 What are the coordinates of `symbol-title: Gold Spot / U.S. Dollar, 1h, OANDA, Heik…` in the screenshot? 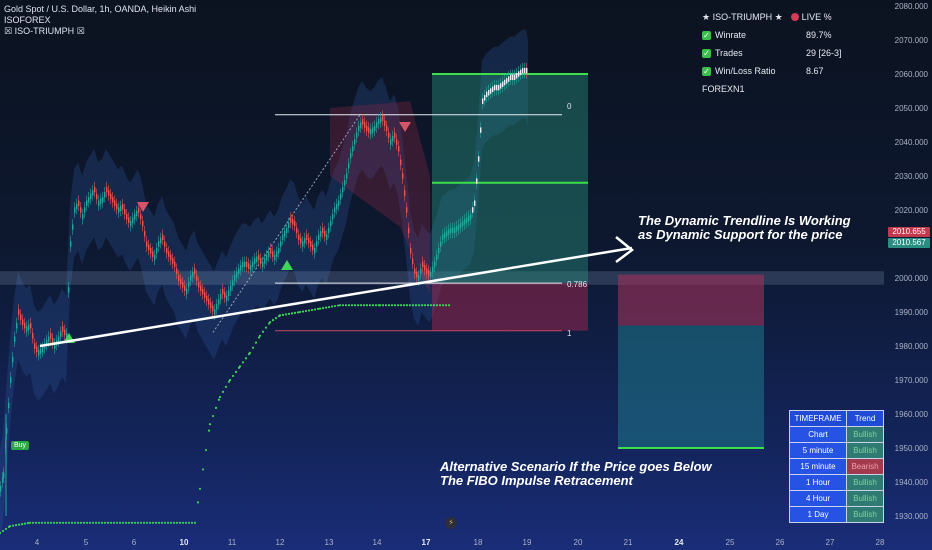 It's located at (100, 9).